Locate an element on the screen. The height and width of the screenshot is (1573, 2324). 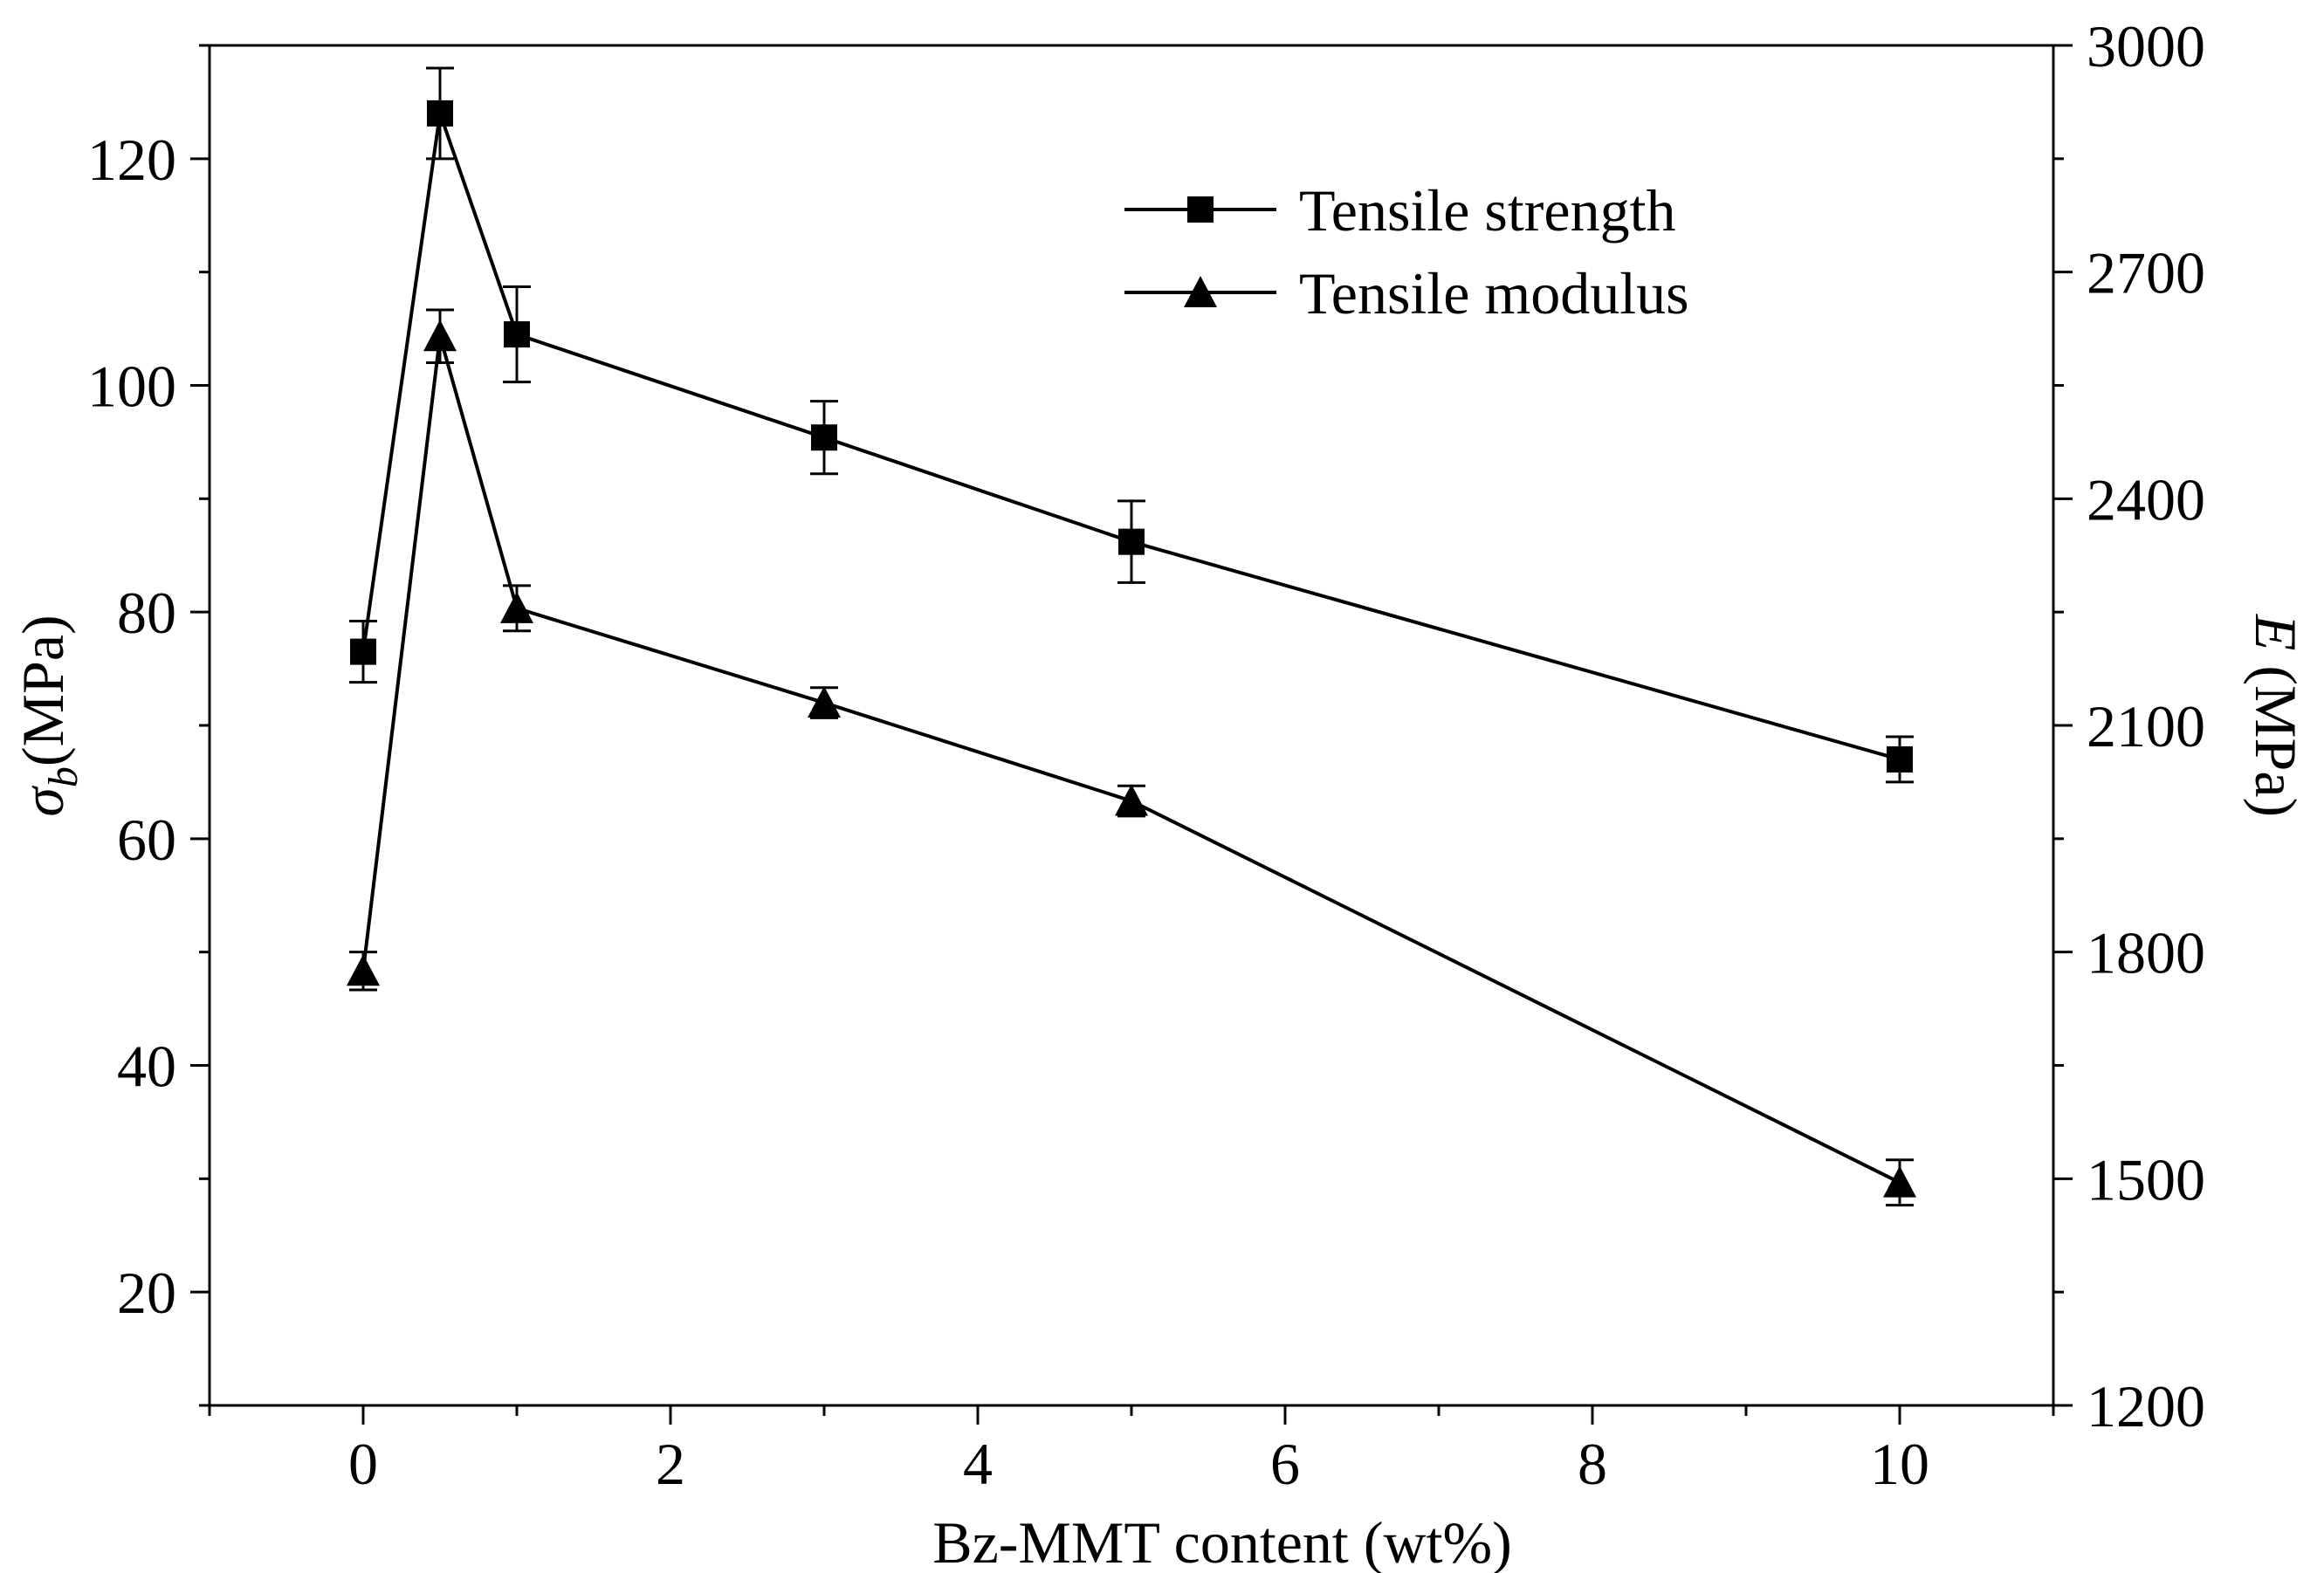
y-left-axis-title: σb(MPa) is located at coordinates (48, 715).